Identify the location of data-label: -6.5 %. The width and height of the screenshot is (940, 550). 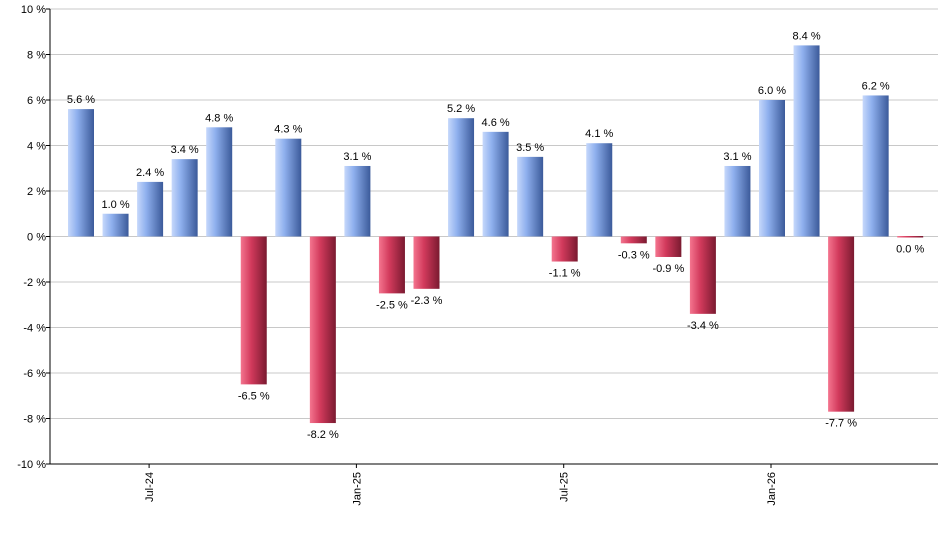
(254, 396).